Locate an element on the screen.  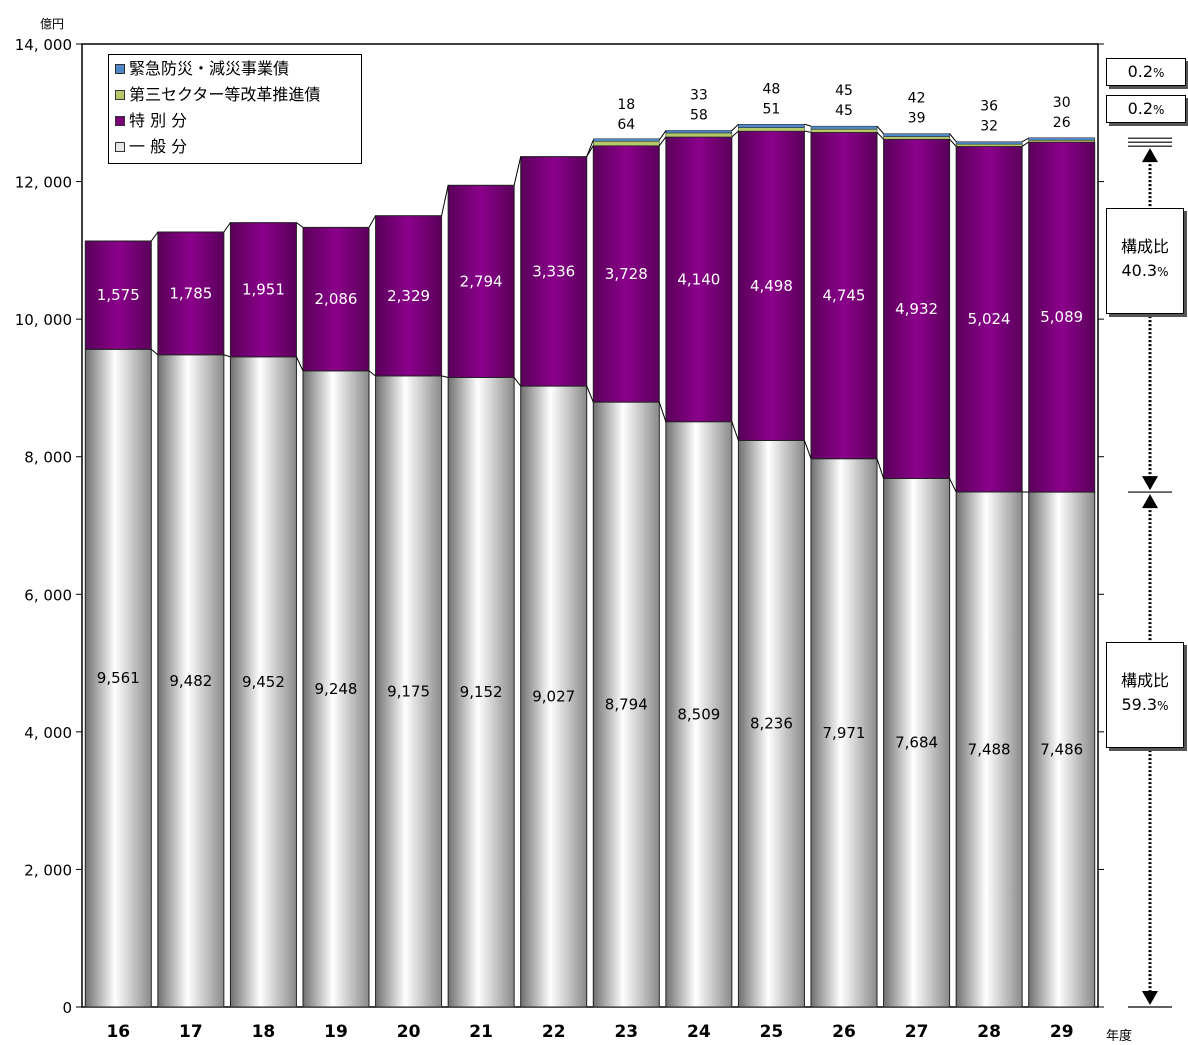
data-label-special-19: 2,086 is located at coordinates (336, 299).